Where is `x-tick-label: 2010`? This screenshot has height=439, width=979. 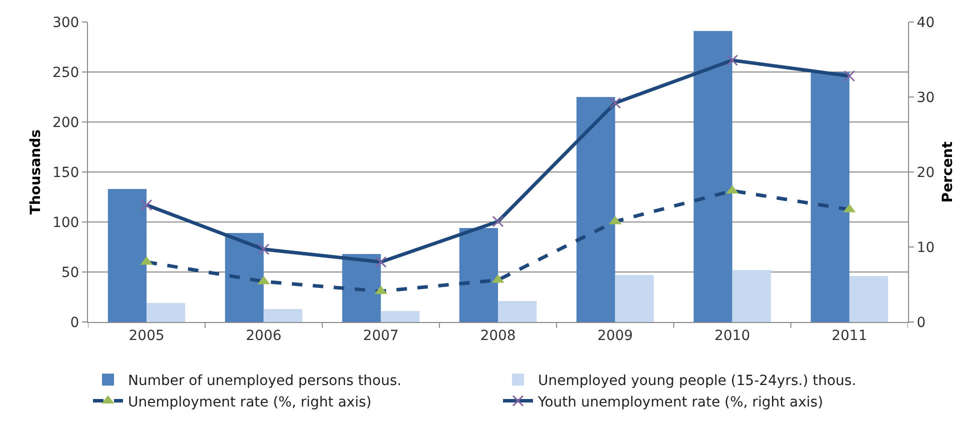 x-tick-label: 2010 is located at coordinates (732, 336).